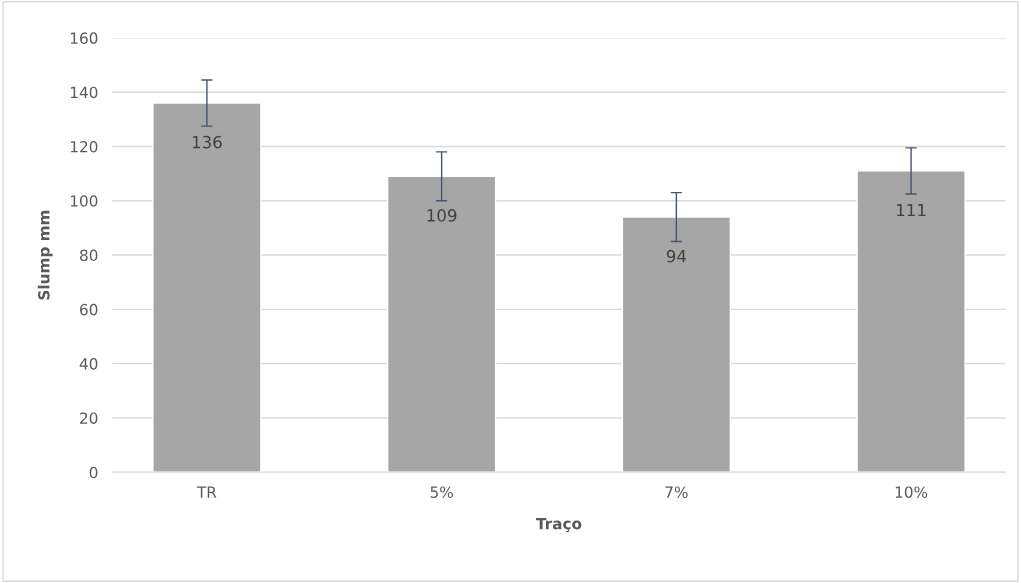 Image resolution: width=1021 pixels, height=583 pixels. Describe the element at coordinates (84, 38) in the screenshot. I see `y-tick-label: 160` at that location.